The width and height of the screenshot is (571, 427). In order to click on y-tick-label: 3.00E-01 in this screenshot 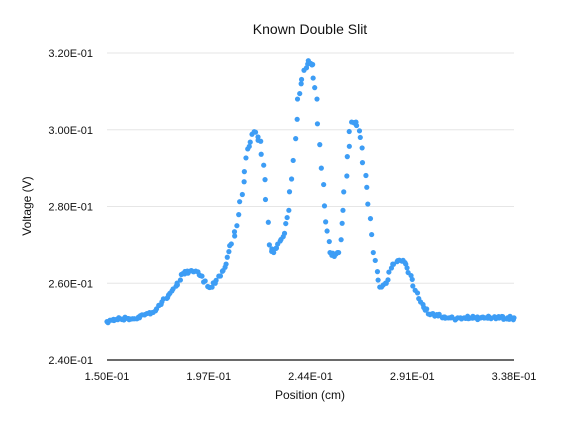, I will do `click(70, 131)`.